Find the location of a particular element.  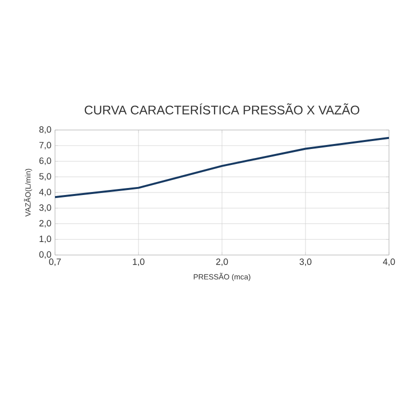

y-tick-label: 1,0 is located at coordinates (46, 240).